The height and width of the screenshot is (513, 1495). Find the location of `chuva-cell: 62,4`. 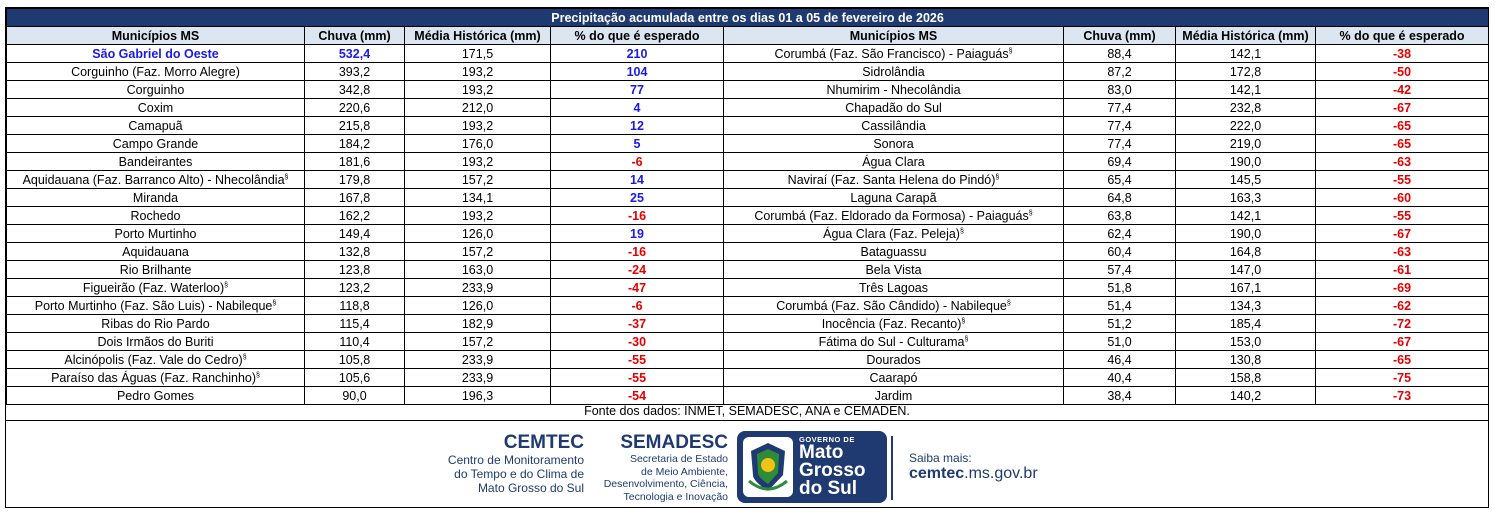

chuva-cell: 62,4 is located at coordinates (1119, 233).